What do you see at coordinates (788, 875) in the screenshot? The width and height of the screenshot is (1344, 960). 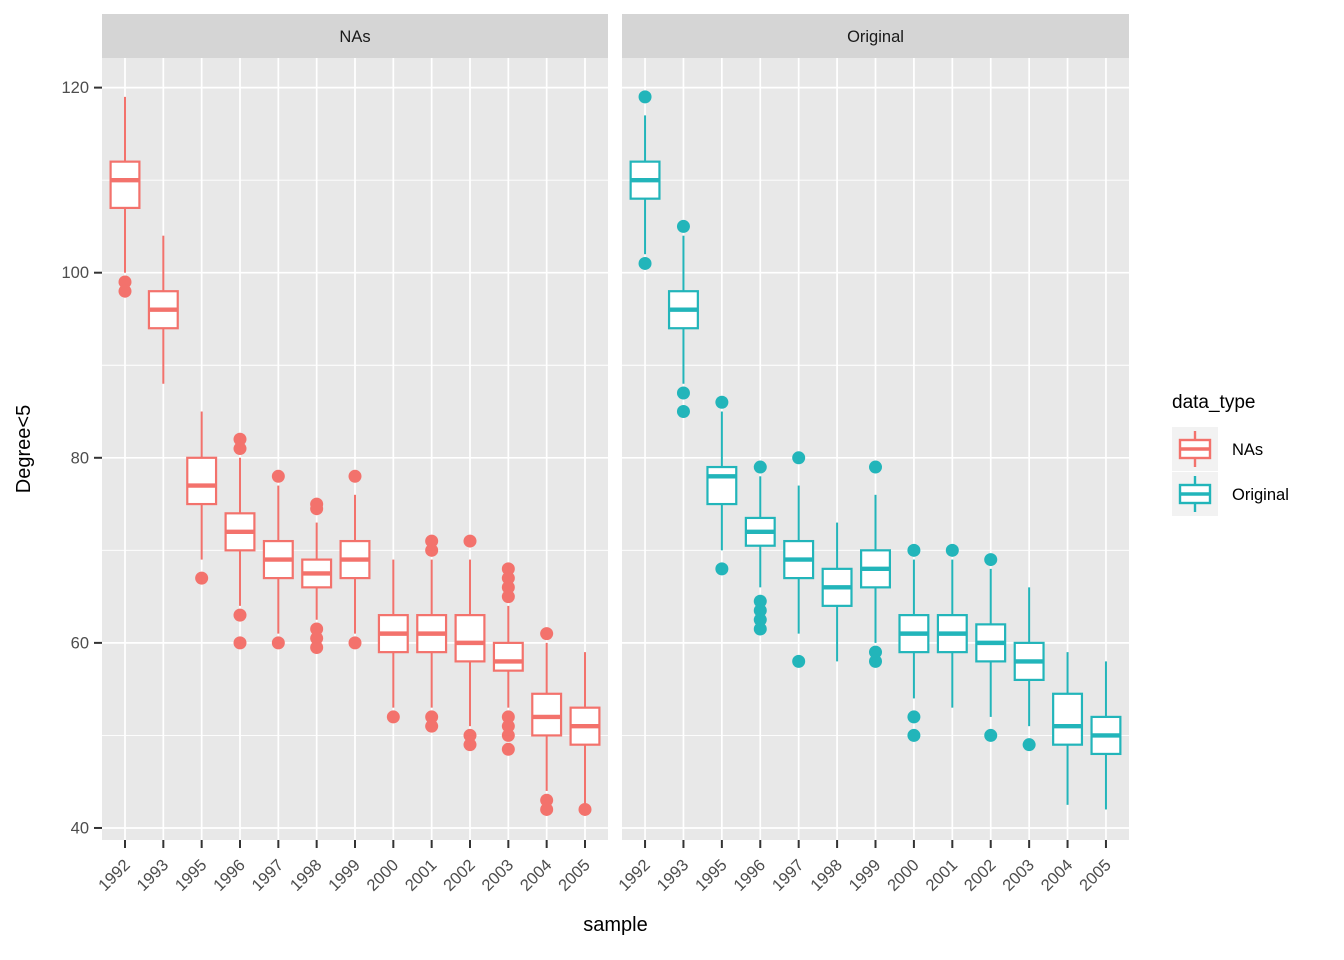 I see `x-tick-label: 1997` at bounding box center [788, 875].